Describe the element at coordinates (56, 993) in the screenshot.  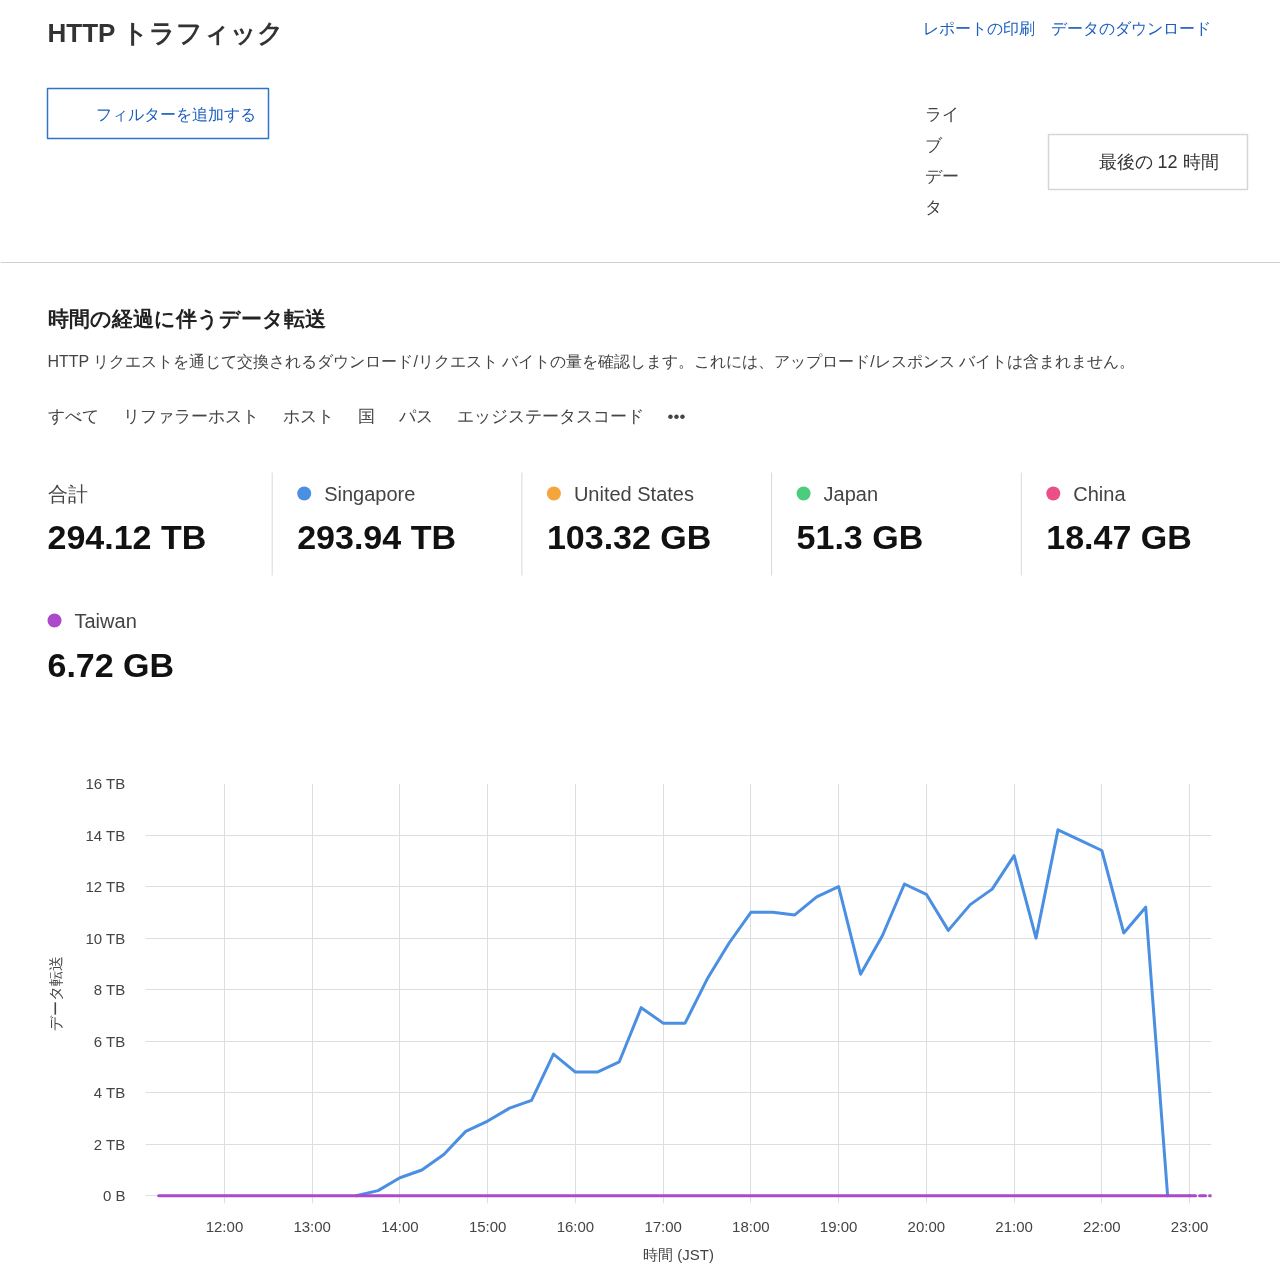
I see `y-axis-title: データ転送` at that location.